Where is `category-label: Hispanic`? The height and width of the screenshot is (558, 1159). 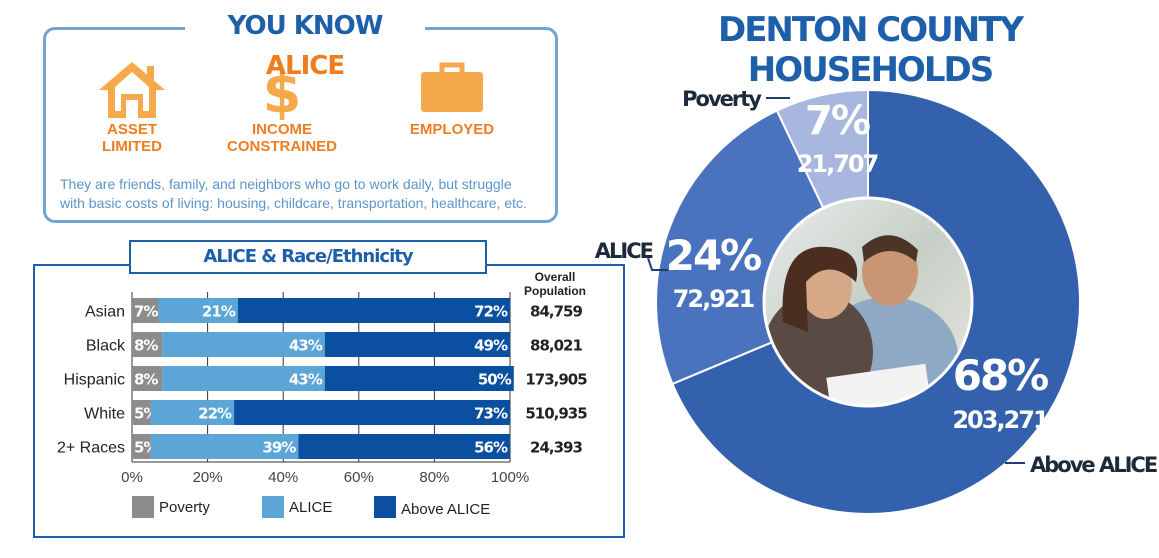 category-label: Hispanic is located at coordinates (94, 380).